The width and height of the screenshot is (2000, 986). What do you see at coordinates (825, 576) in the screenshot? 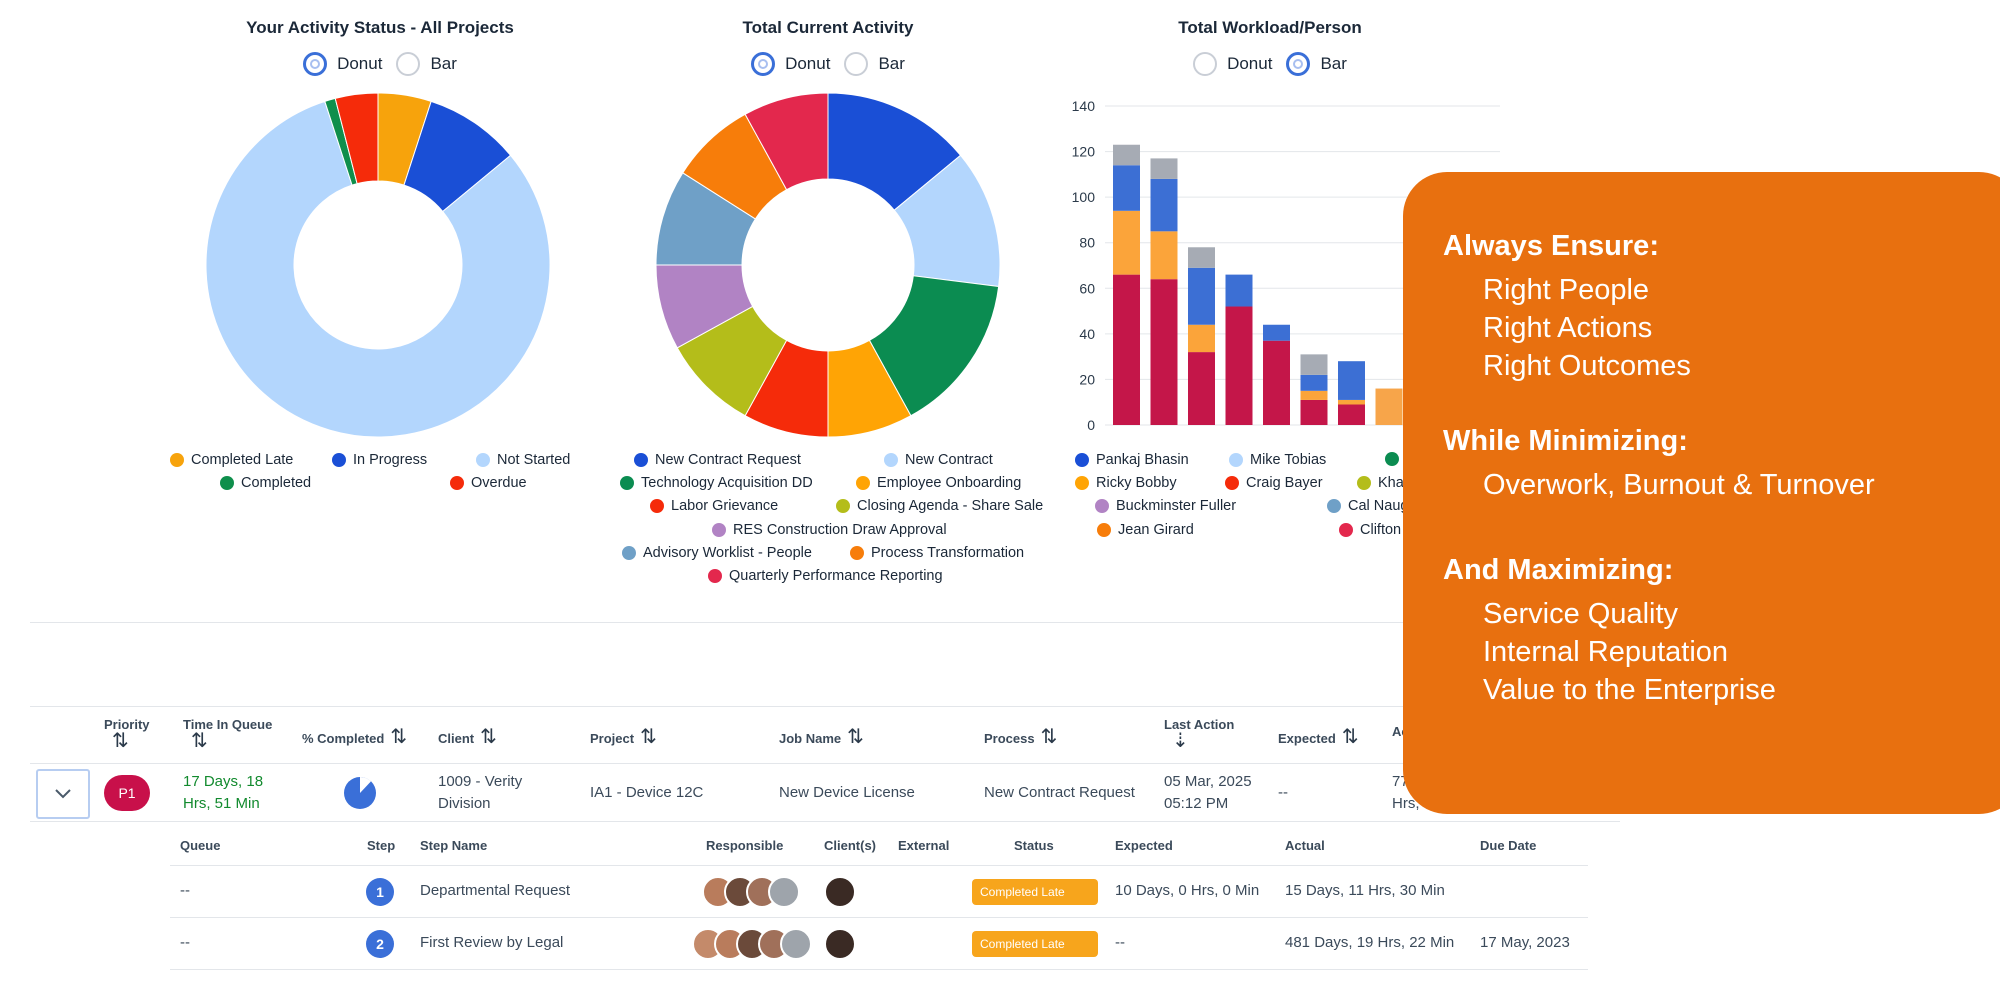
I see `legend-quarterly-performance: Quarterly Performance Reporting` at bounding box center [825, 576].